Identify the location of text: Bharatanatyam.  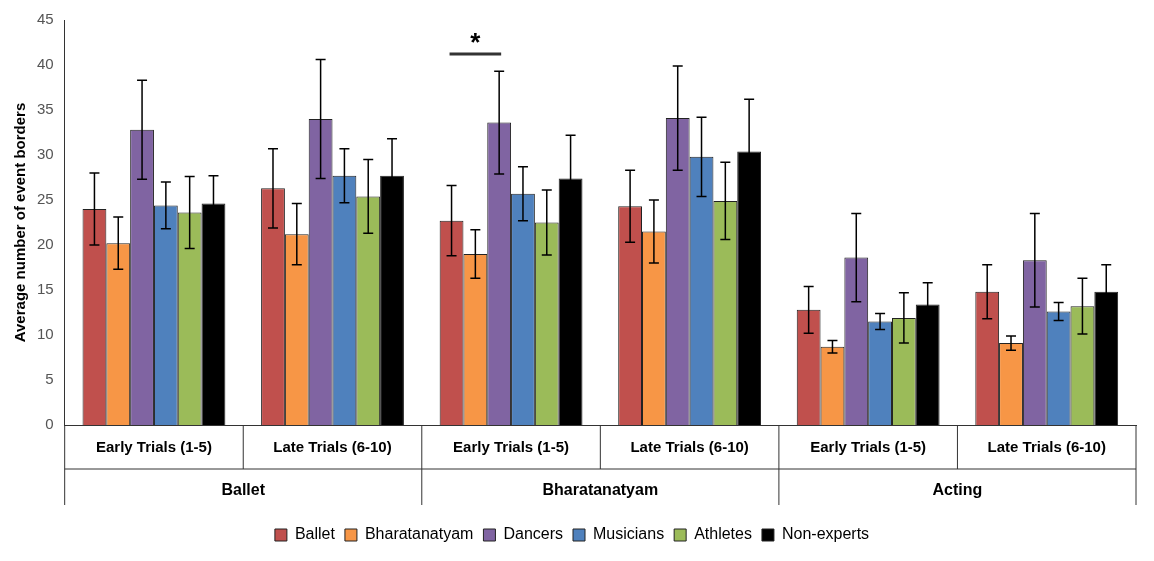
(600, 490).